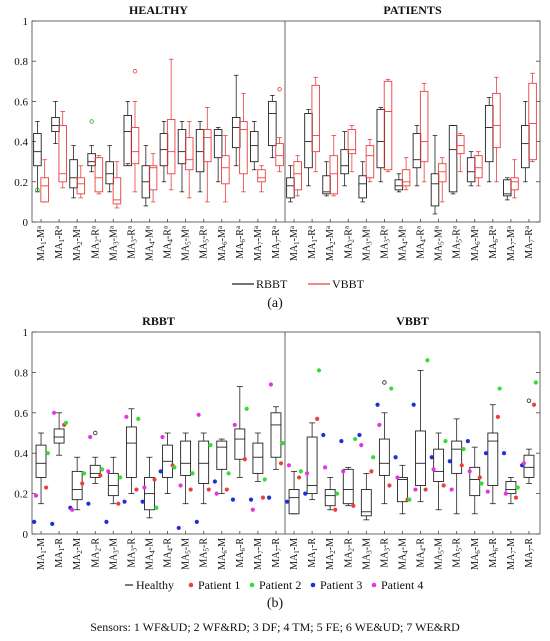 The height and width of the screenshot is (641, 550). What do you see at coordinates (272, 284) in the screenshot?
I see `legend-label: RBBT` at bounding box center [272, 284].